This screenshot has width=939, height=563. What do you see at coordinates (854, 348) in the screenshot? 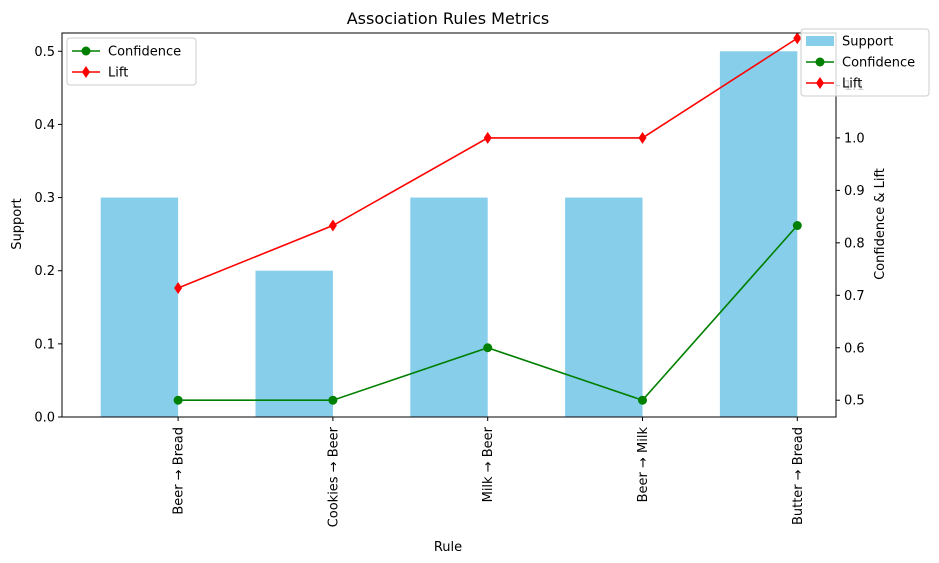
I see `y2-tick-label-2: 0.6` at bounding box center [854, 348].